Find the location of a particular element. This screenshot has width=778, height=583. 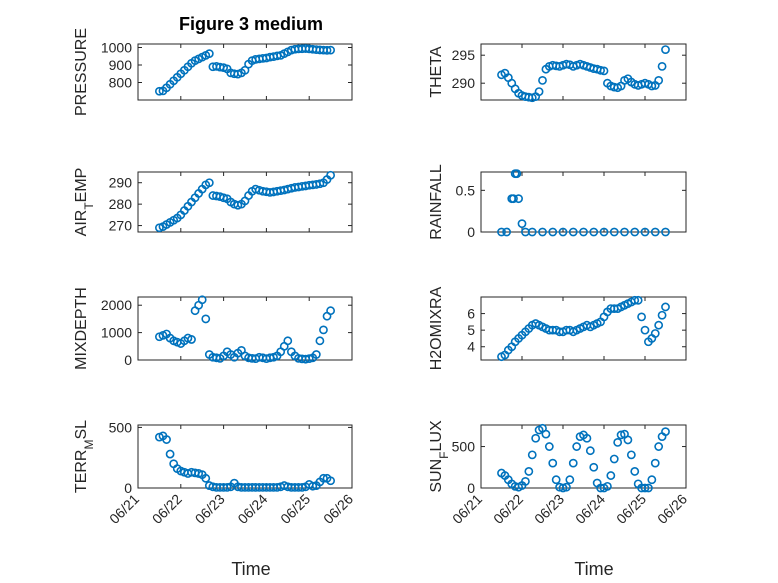

y-tick-label: 0.5 is located at coordinates (466, 190).